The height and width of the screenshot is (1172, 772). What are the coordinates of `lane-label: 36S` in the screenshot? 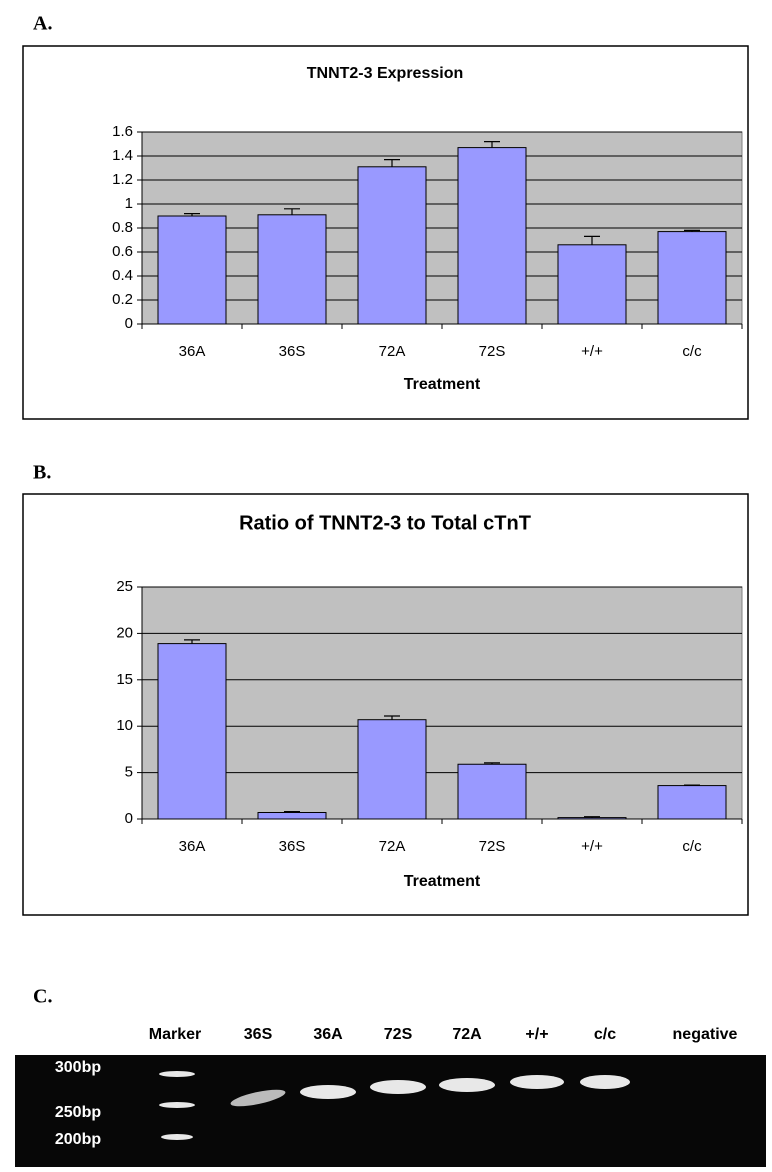 It's located at (258, 1034).